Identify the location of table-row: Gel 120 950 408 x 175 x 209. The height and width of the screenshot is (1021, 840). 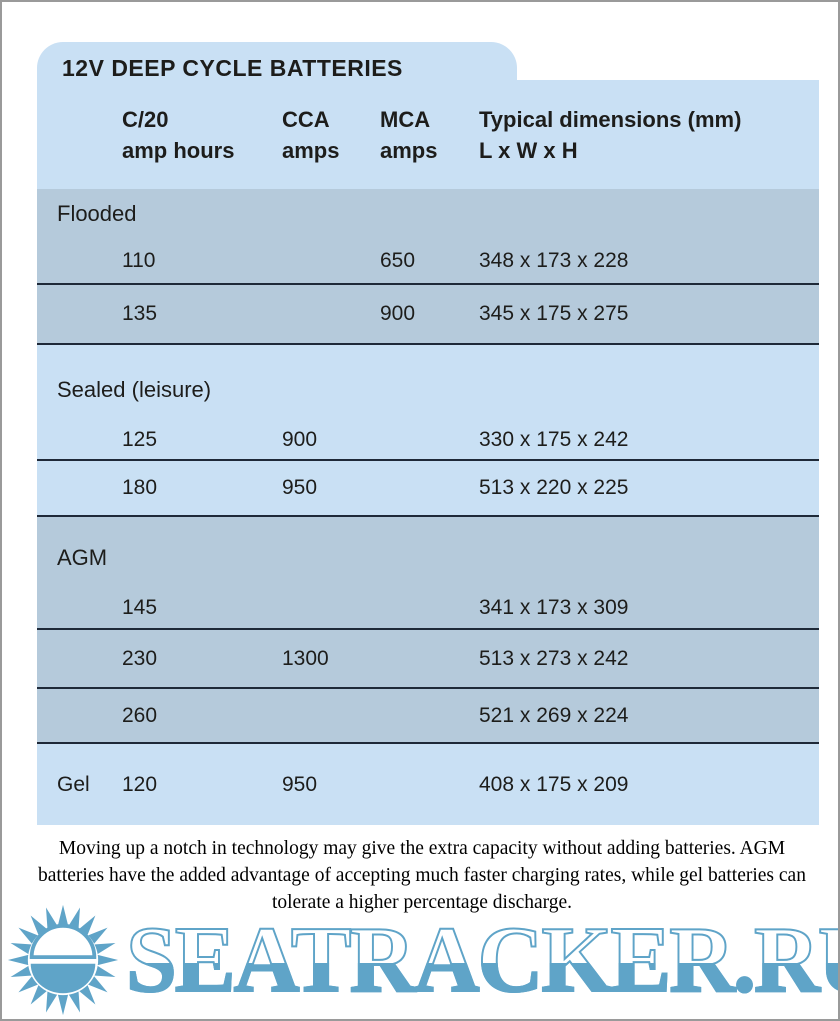
(428, 784).